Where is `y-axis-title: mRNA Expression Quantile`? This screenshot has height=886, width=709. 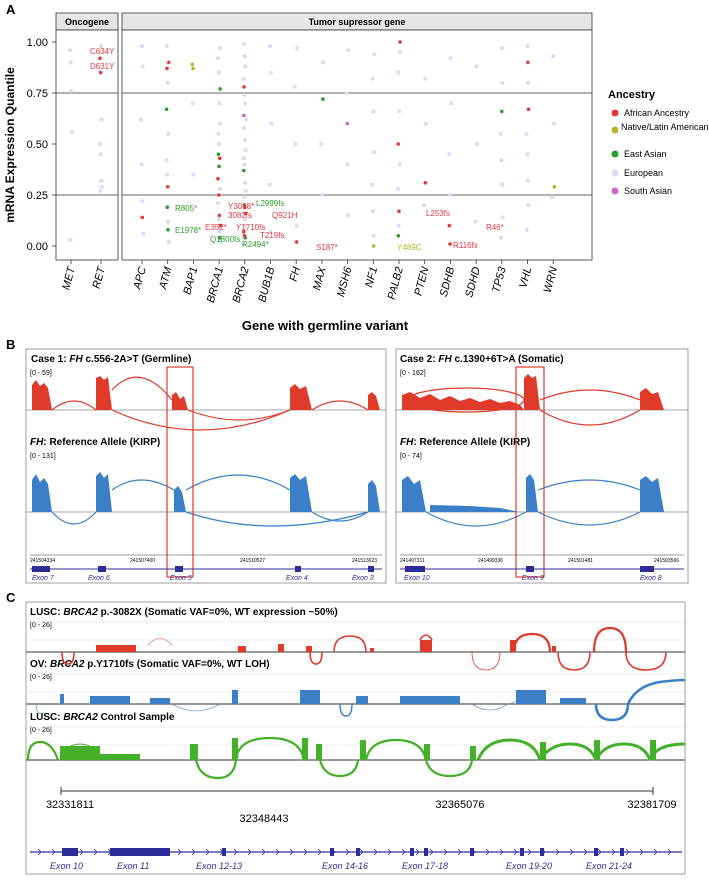 y-axis-title: mRNA Expression Quantile is located at coordinates (10, 145).